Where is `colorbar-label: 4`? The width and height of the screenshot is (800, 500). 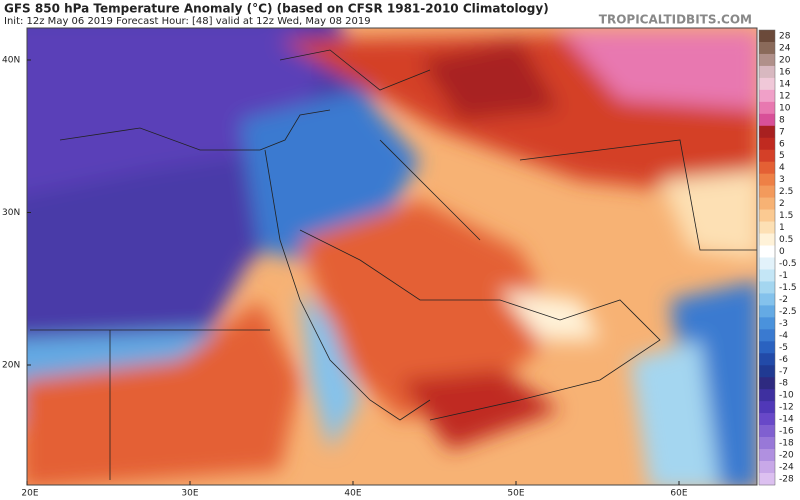 colorbar-label: 4 is located at coordinates (782, 168).